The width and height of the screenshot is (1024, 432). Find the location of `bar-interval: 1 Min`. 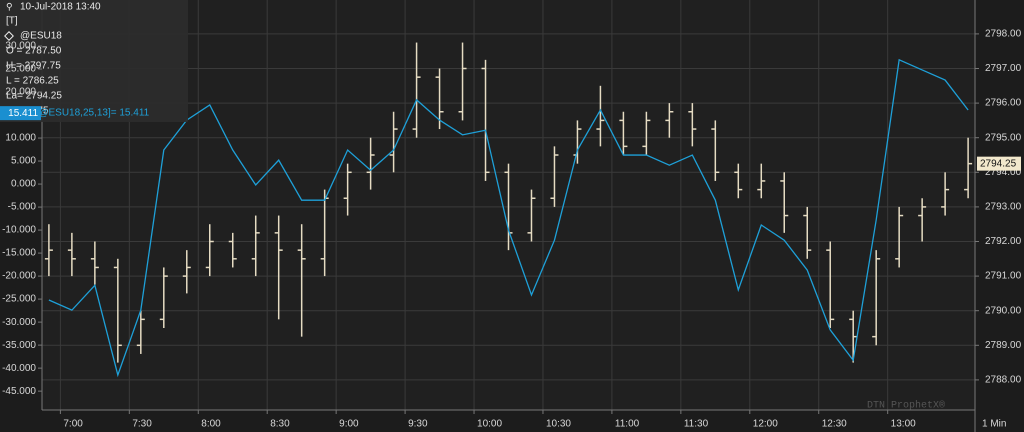

bar-interval: 1 Min is located at coordinates (994, 424).